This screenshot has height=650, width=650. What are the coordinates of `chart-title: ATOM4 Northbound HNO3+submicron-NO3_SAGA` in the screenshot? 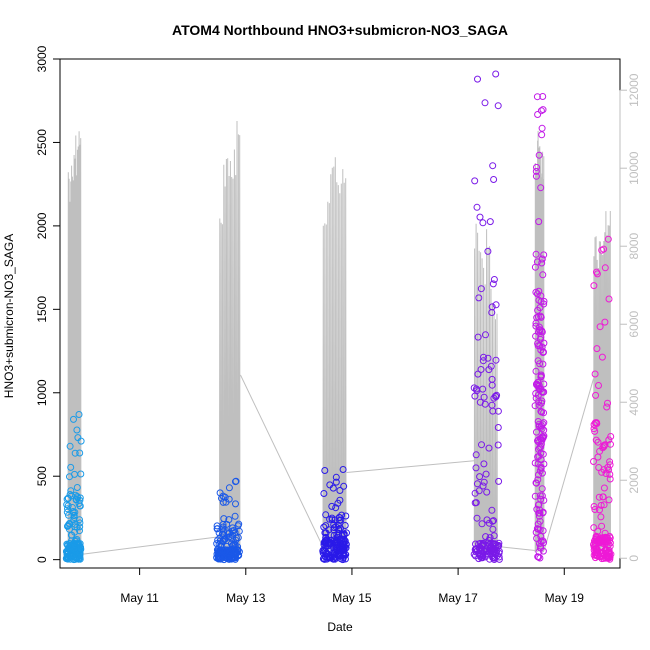 It's located at (340, 30).